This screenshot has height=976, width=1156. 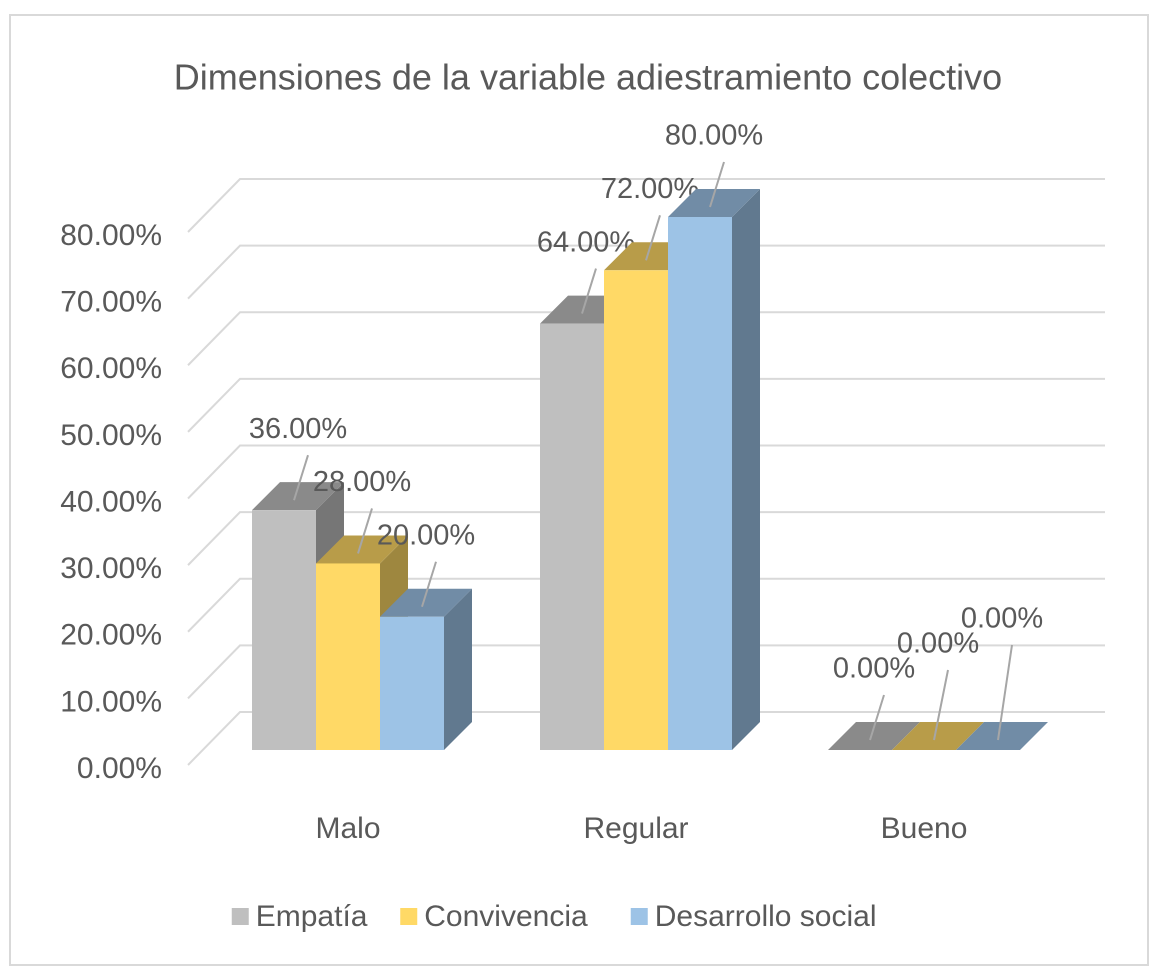 What do you see at coordinates (111, 568) in the screenshot?
I see `y-tick-label: 30.00%` at bounding box center [111, 568].